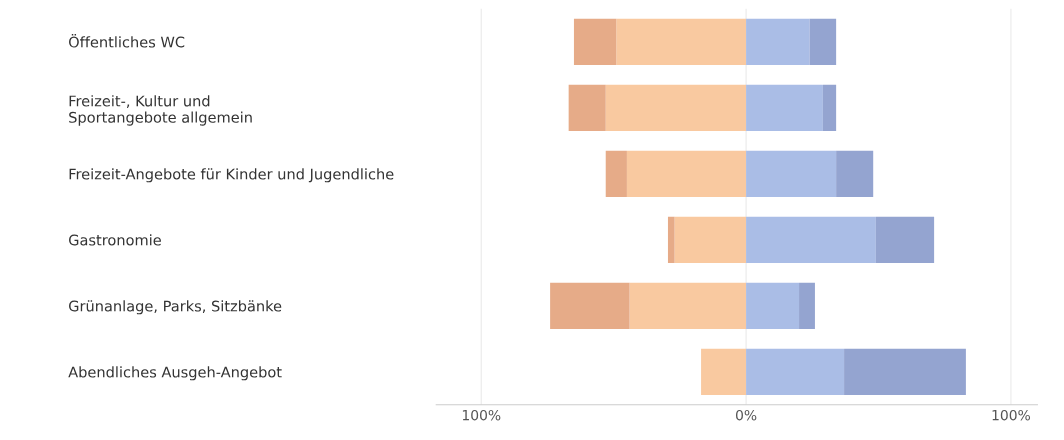  Describe the element at coordinates (175, 307) in the screenshot. I see `y-tick-label: Grünanlage, Parks, Sitzbänke` at that location.